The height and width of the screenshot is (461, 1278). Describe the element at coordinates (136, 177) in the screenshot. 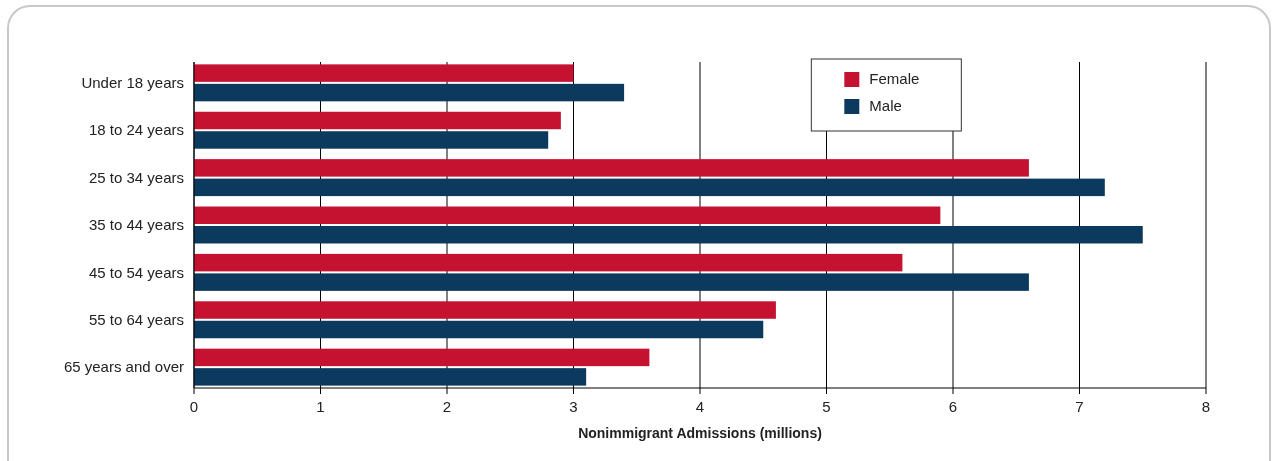

I see `y-tick-label: 25 to 34 years` at that location.